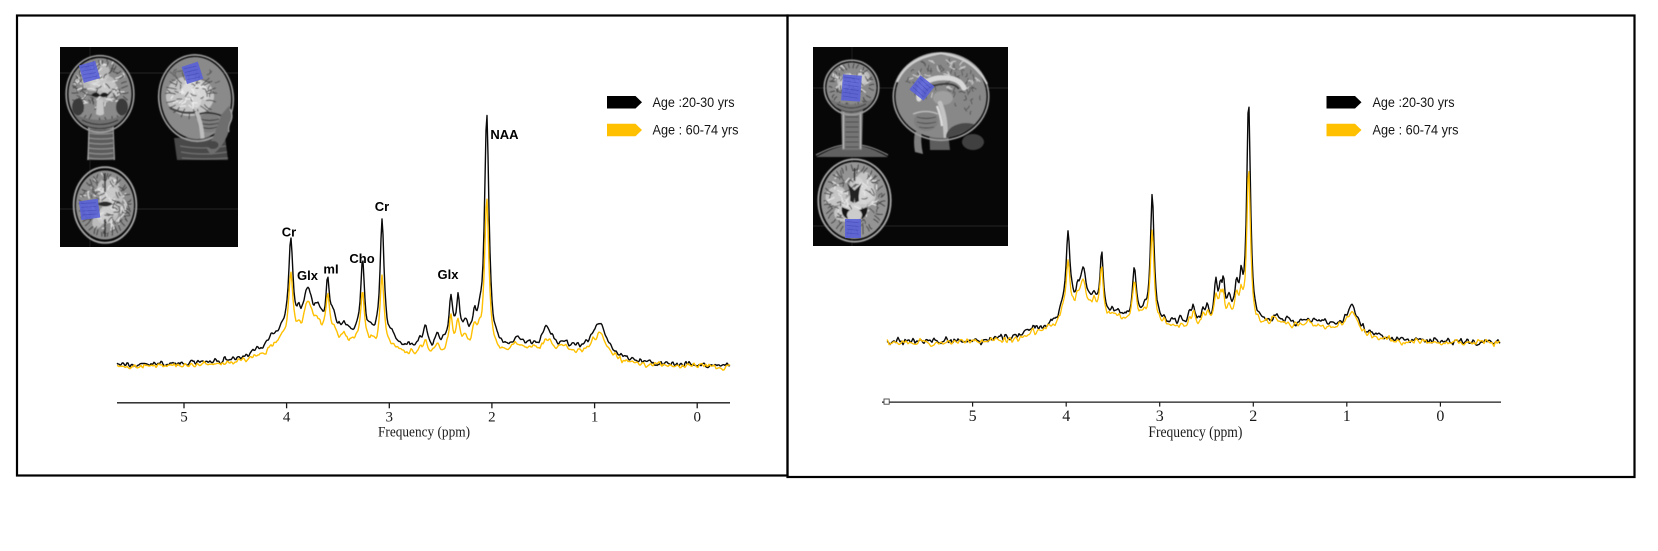 This screenshot has width=1658, height=551. What do you see at coordinates (361, 258) in the screenshot?
I see `svg-text: Cho` at bounding box center [361, 258].